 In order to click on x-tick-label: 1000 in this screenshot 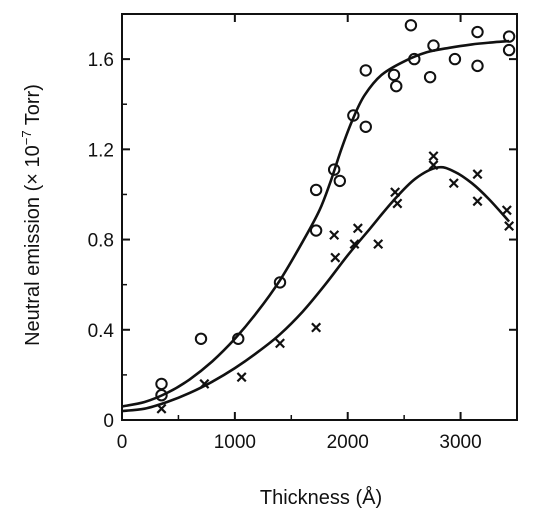, I will do `click(235, 442)`.